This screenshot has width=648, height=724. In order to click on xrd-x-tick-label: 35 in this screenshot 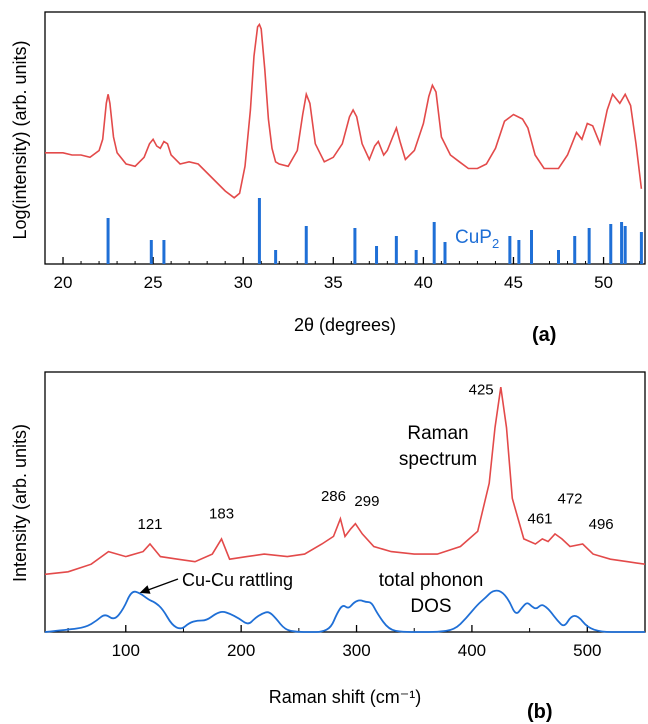, I will do `click(333, 282)`.